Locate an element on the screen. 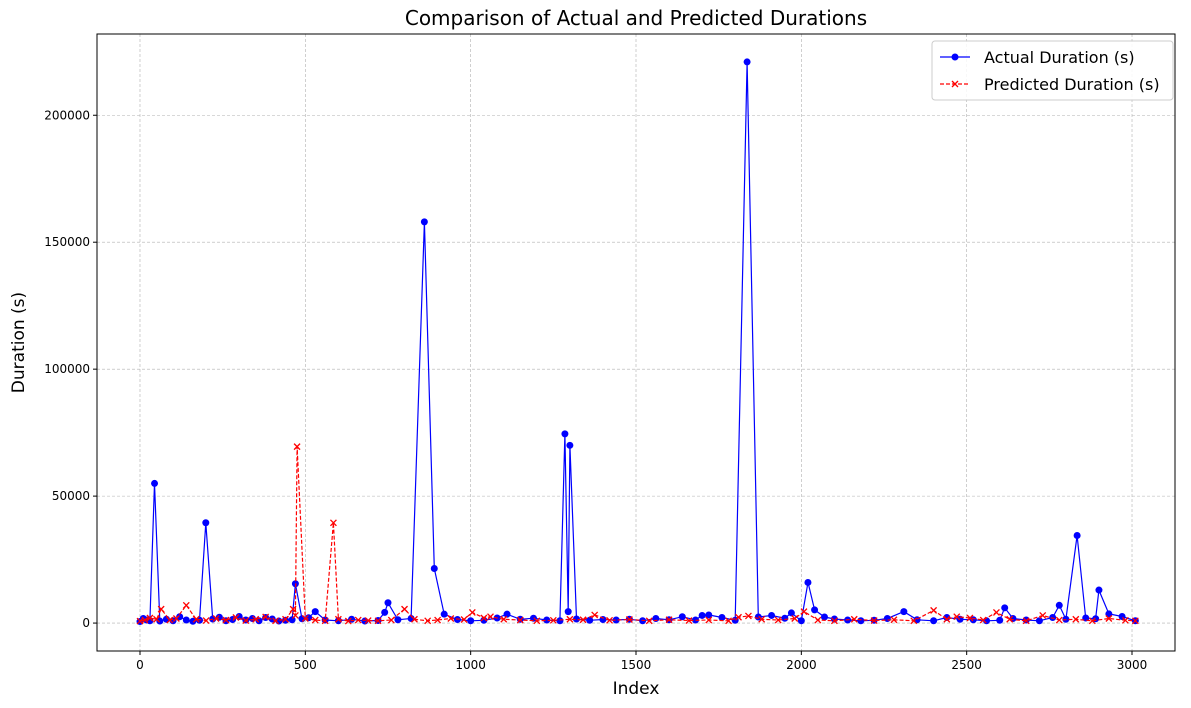 Image resolution: width=1191 pixels, height=708 pixels. y-tick-label: 200000 is located at coordinates (67, 115).